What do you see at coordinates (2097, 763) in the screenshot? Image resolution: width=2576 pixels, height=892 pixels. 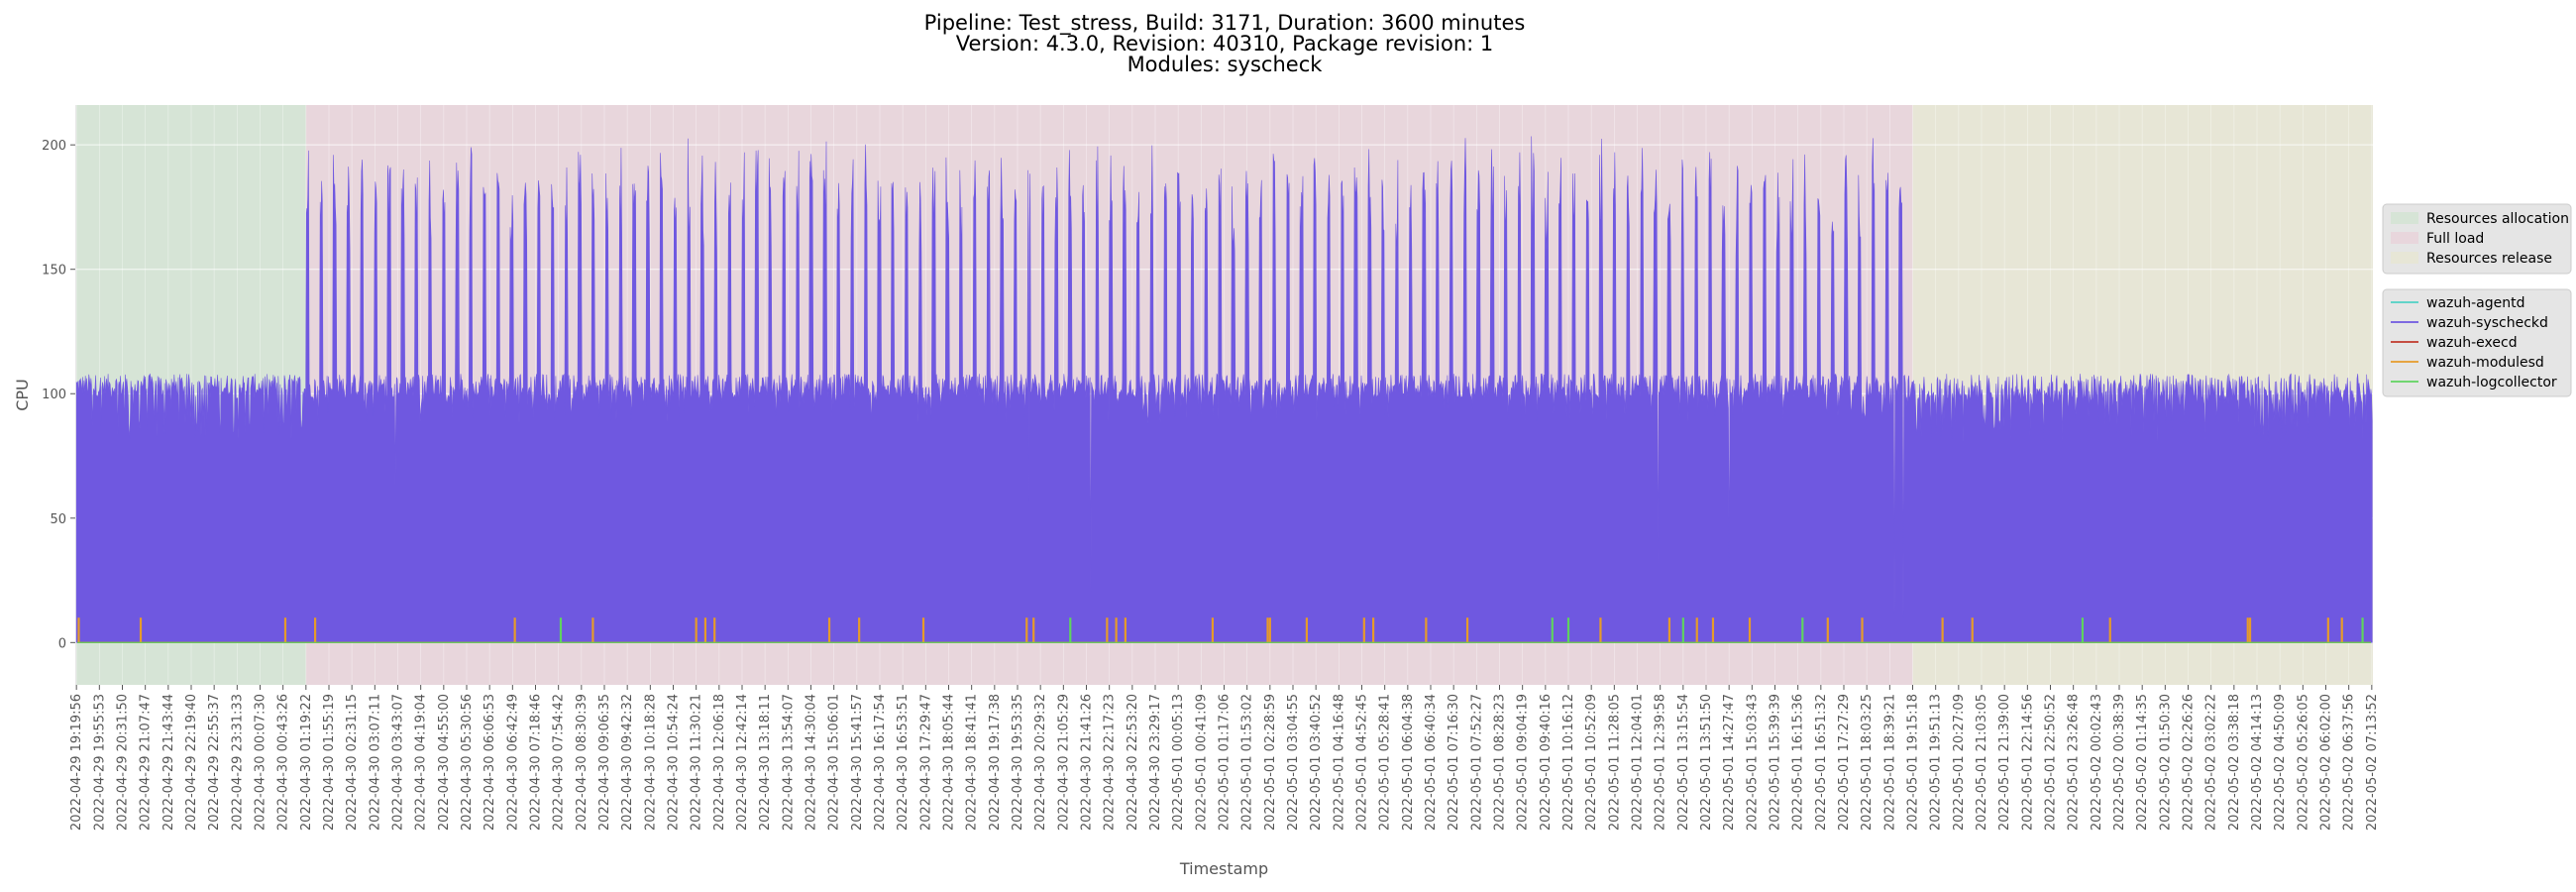 I see `x-tick-label-88: 2022-05-02 00:02:43` at bounding box center [2097, 763].